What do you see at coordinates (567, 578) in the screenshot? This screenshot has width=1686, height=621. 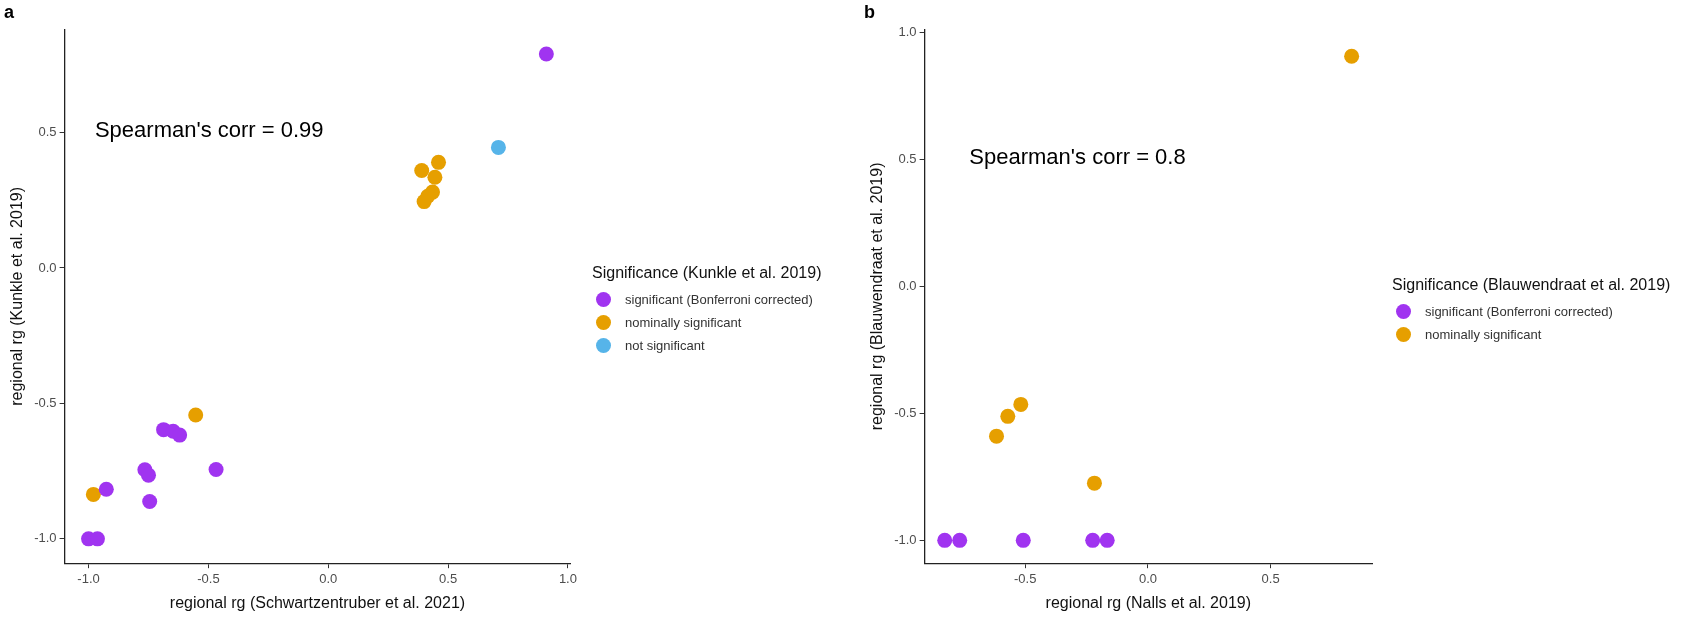 I see `x-tick-label: 1.0` at bounding box center [567, 578].